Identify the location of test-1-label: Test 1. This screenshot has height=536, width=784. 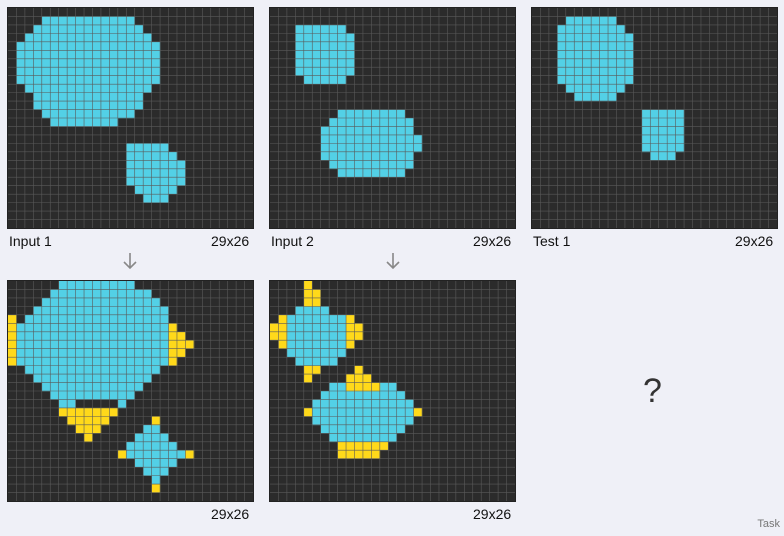
(552, 241).